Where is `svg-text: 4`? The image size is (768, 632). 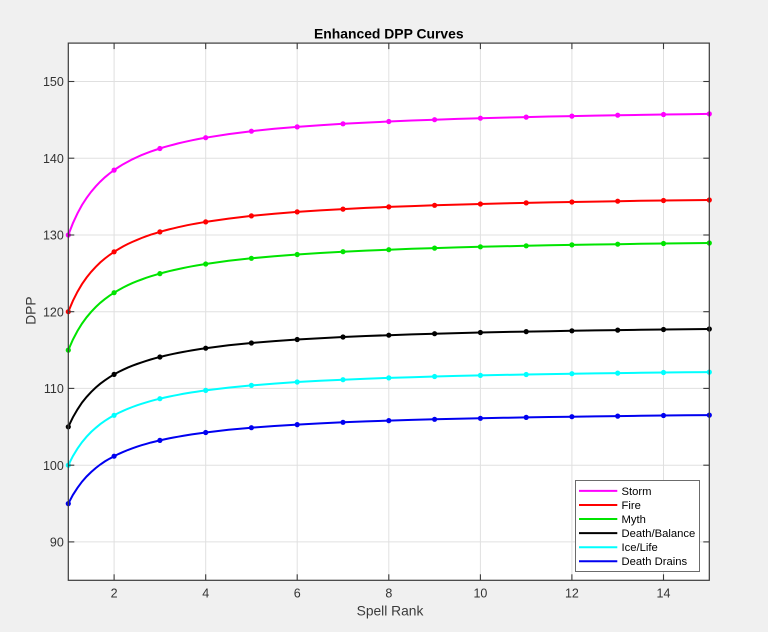
svg-text: 4 is located at coordinates (205, 594).